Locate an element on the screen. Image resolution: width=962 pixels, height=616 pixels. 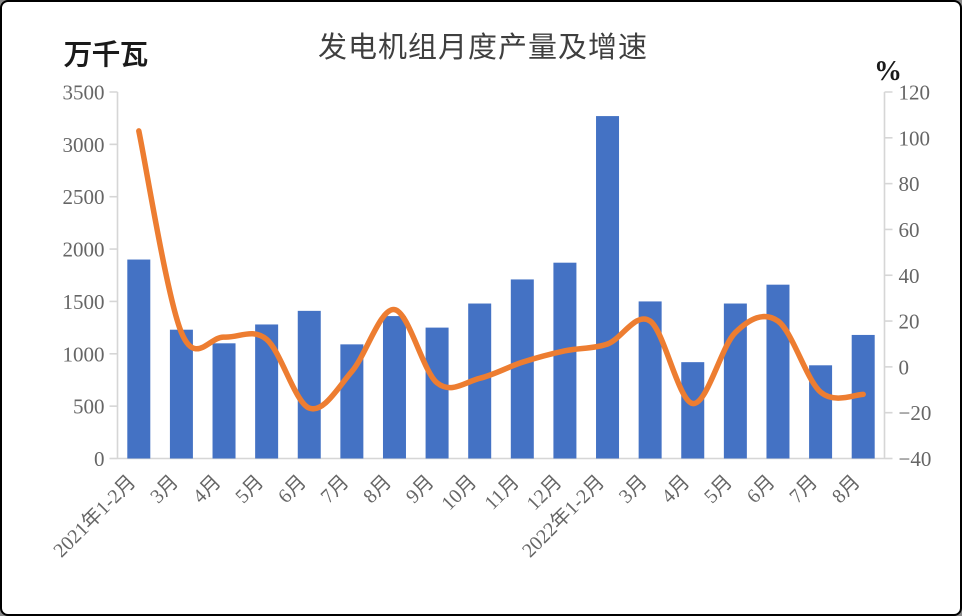
left-axis-tick-label: 1000 is located at coordinates (84, 354).